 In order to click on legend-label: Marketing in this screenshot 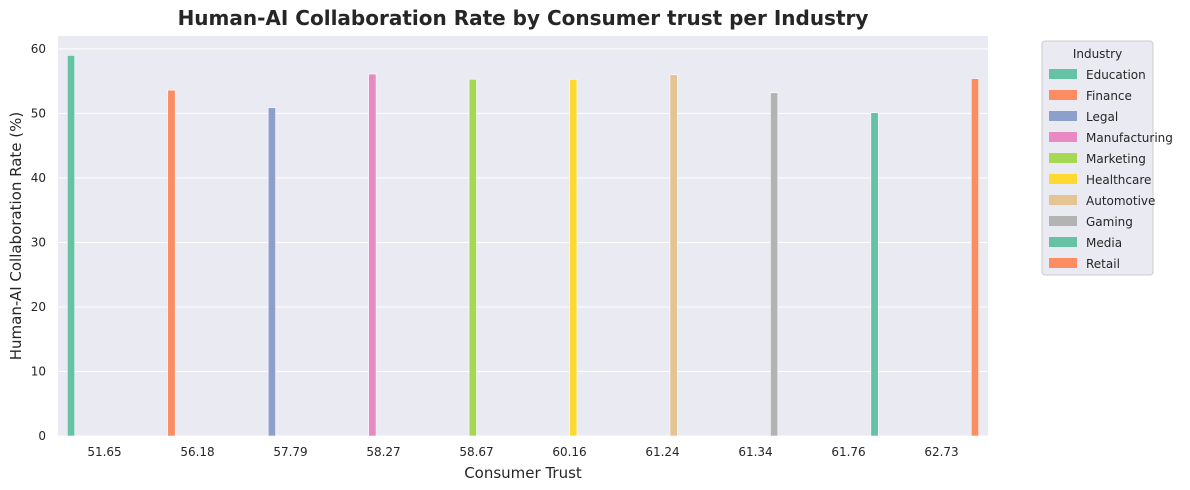, I will do `click(1116, 159)`.